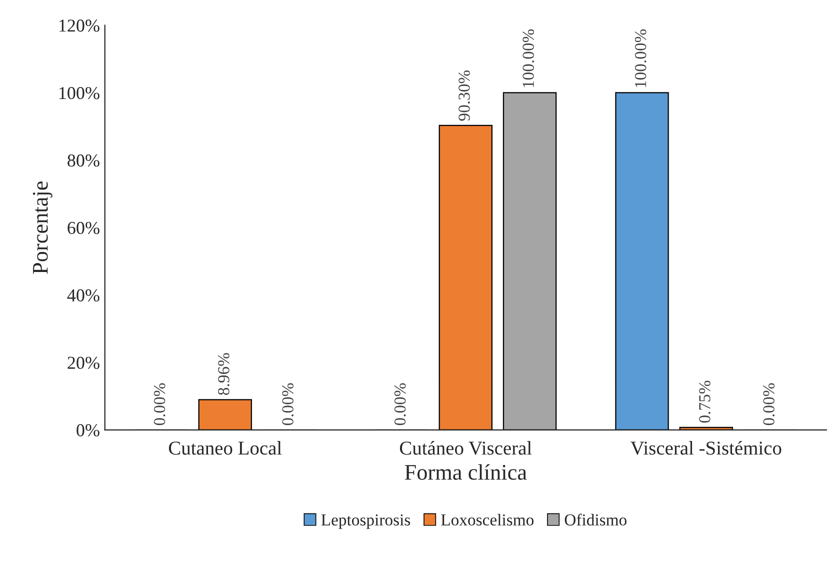 The image size is (839, 562). I want to click on data-label: 8.96%, so click(224, 374).